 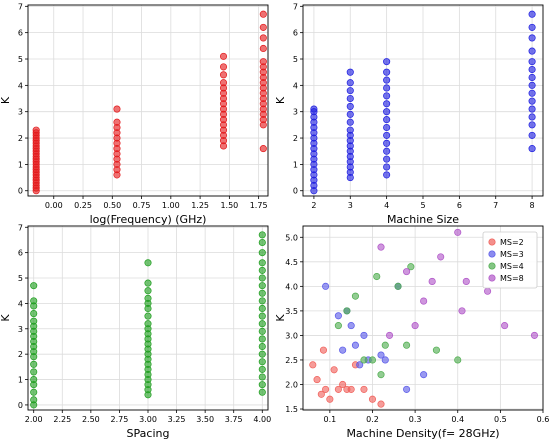 What do you see at coordinates (386, 205) in the screenshot?
I see `x-tick-label: 4` at bounding box center [386, 205].